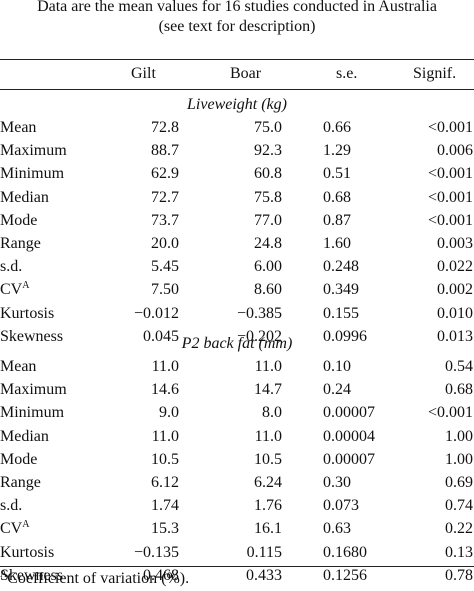 Image resolution: width=474 pixels, height=591 pixels. Describe the element at coordinates (237, 89) in the screenshot. I see `header-rule` at that location.